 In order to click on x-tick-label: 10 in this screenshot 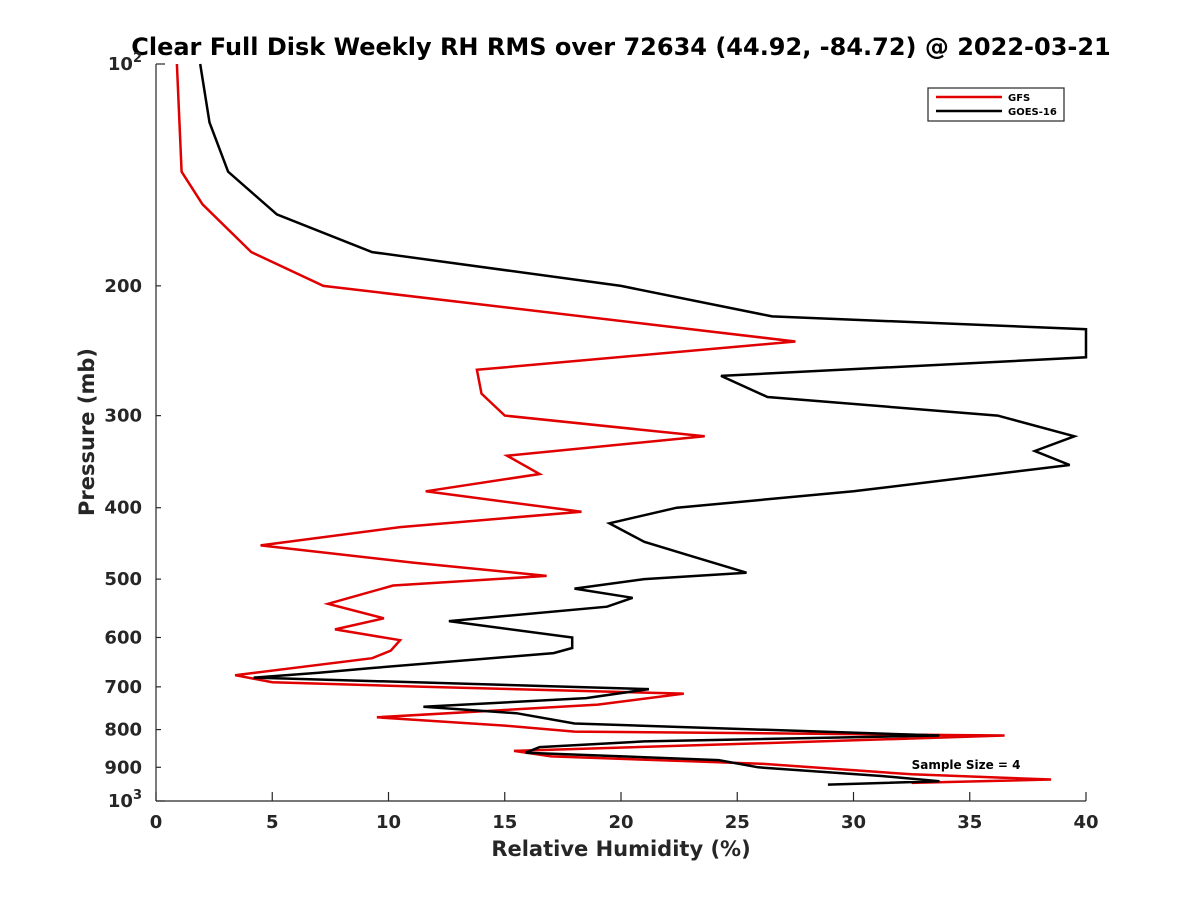, I will do `click(388, 822)`.